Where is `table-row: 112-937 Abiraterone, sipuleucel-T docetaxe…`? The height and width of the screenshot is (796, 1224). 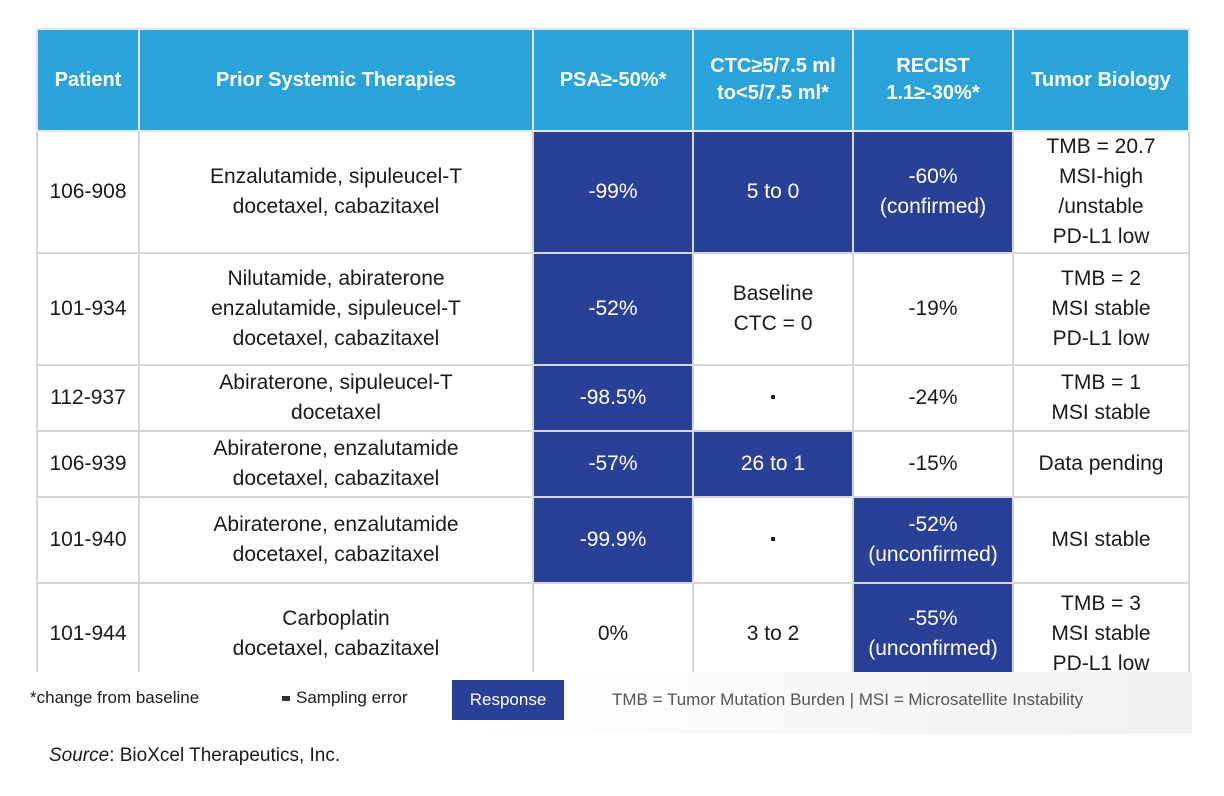 table-row: 112-937 Abiraterone, sipuleucel-T docetaxe… is located at coordinates (613, 398).